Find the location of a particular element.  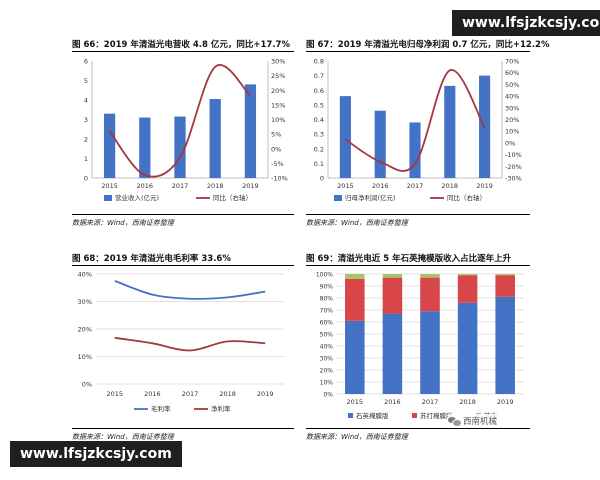

y-tick-label: 0.2 is located at coordinates (319, 149).